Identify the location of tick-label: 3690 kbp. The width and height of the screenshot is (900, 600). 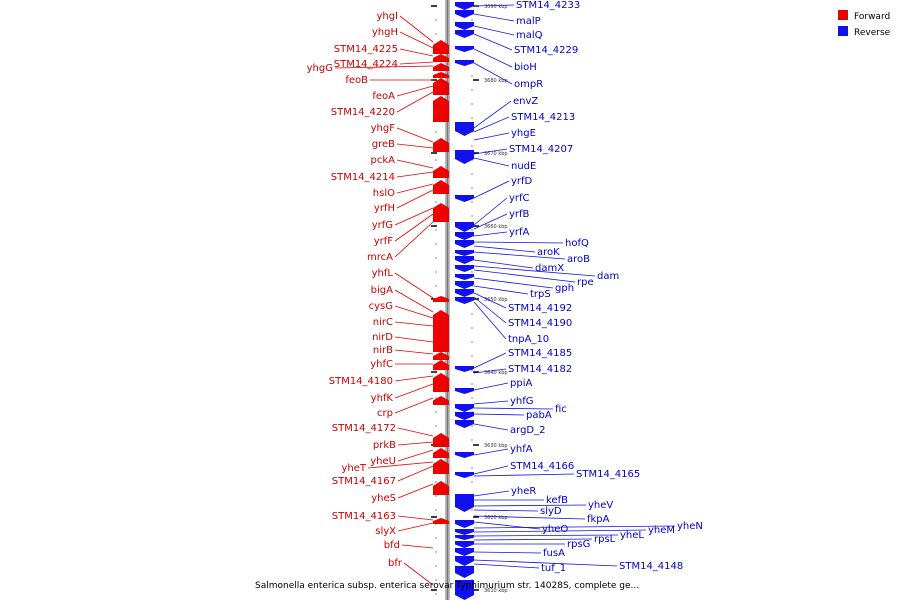
(496, 7).